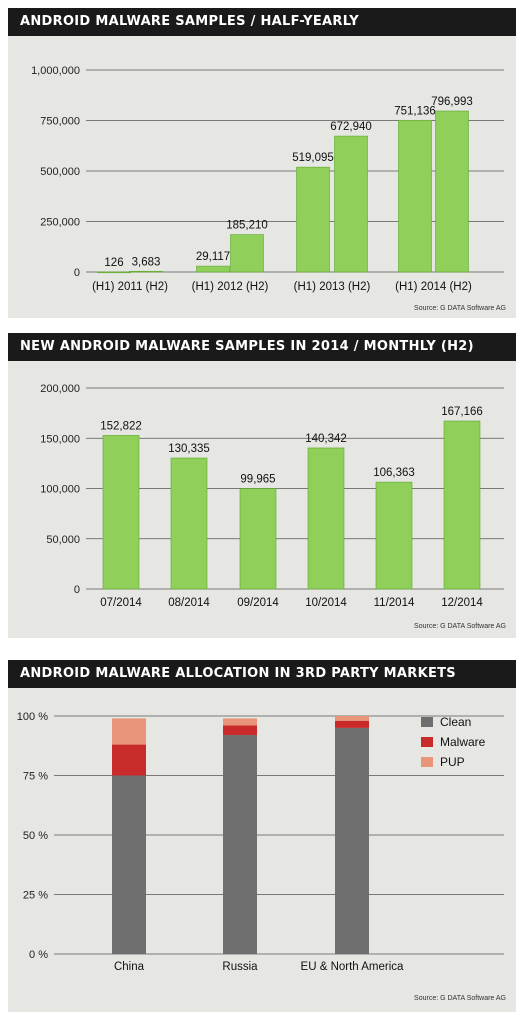 The height and width of the screenshot is (1024, 524). I want to click on allocation-y-tick-label: 25 %, so click(35, 896).